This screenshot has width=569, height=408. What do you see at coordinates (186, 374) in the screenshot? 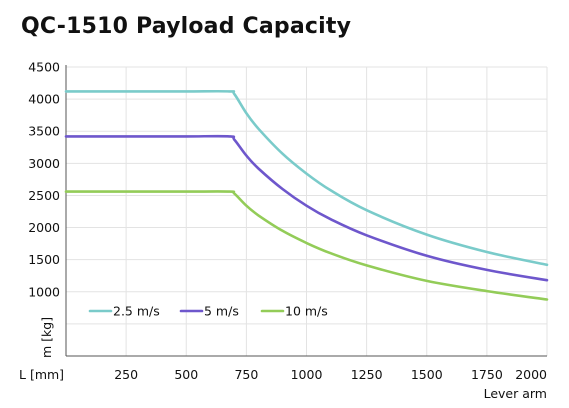
I see `x-tick-label: 500` at bounding box center [186, 374].